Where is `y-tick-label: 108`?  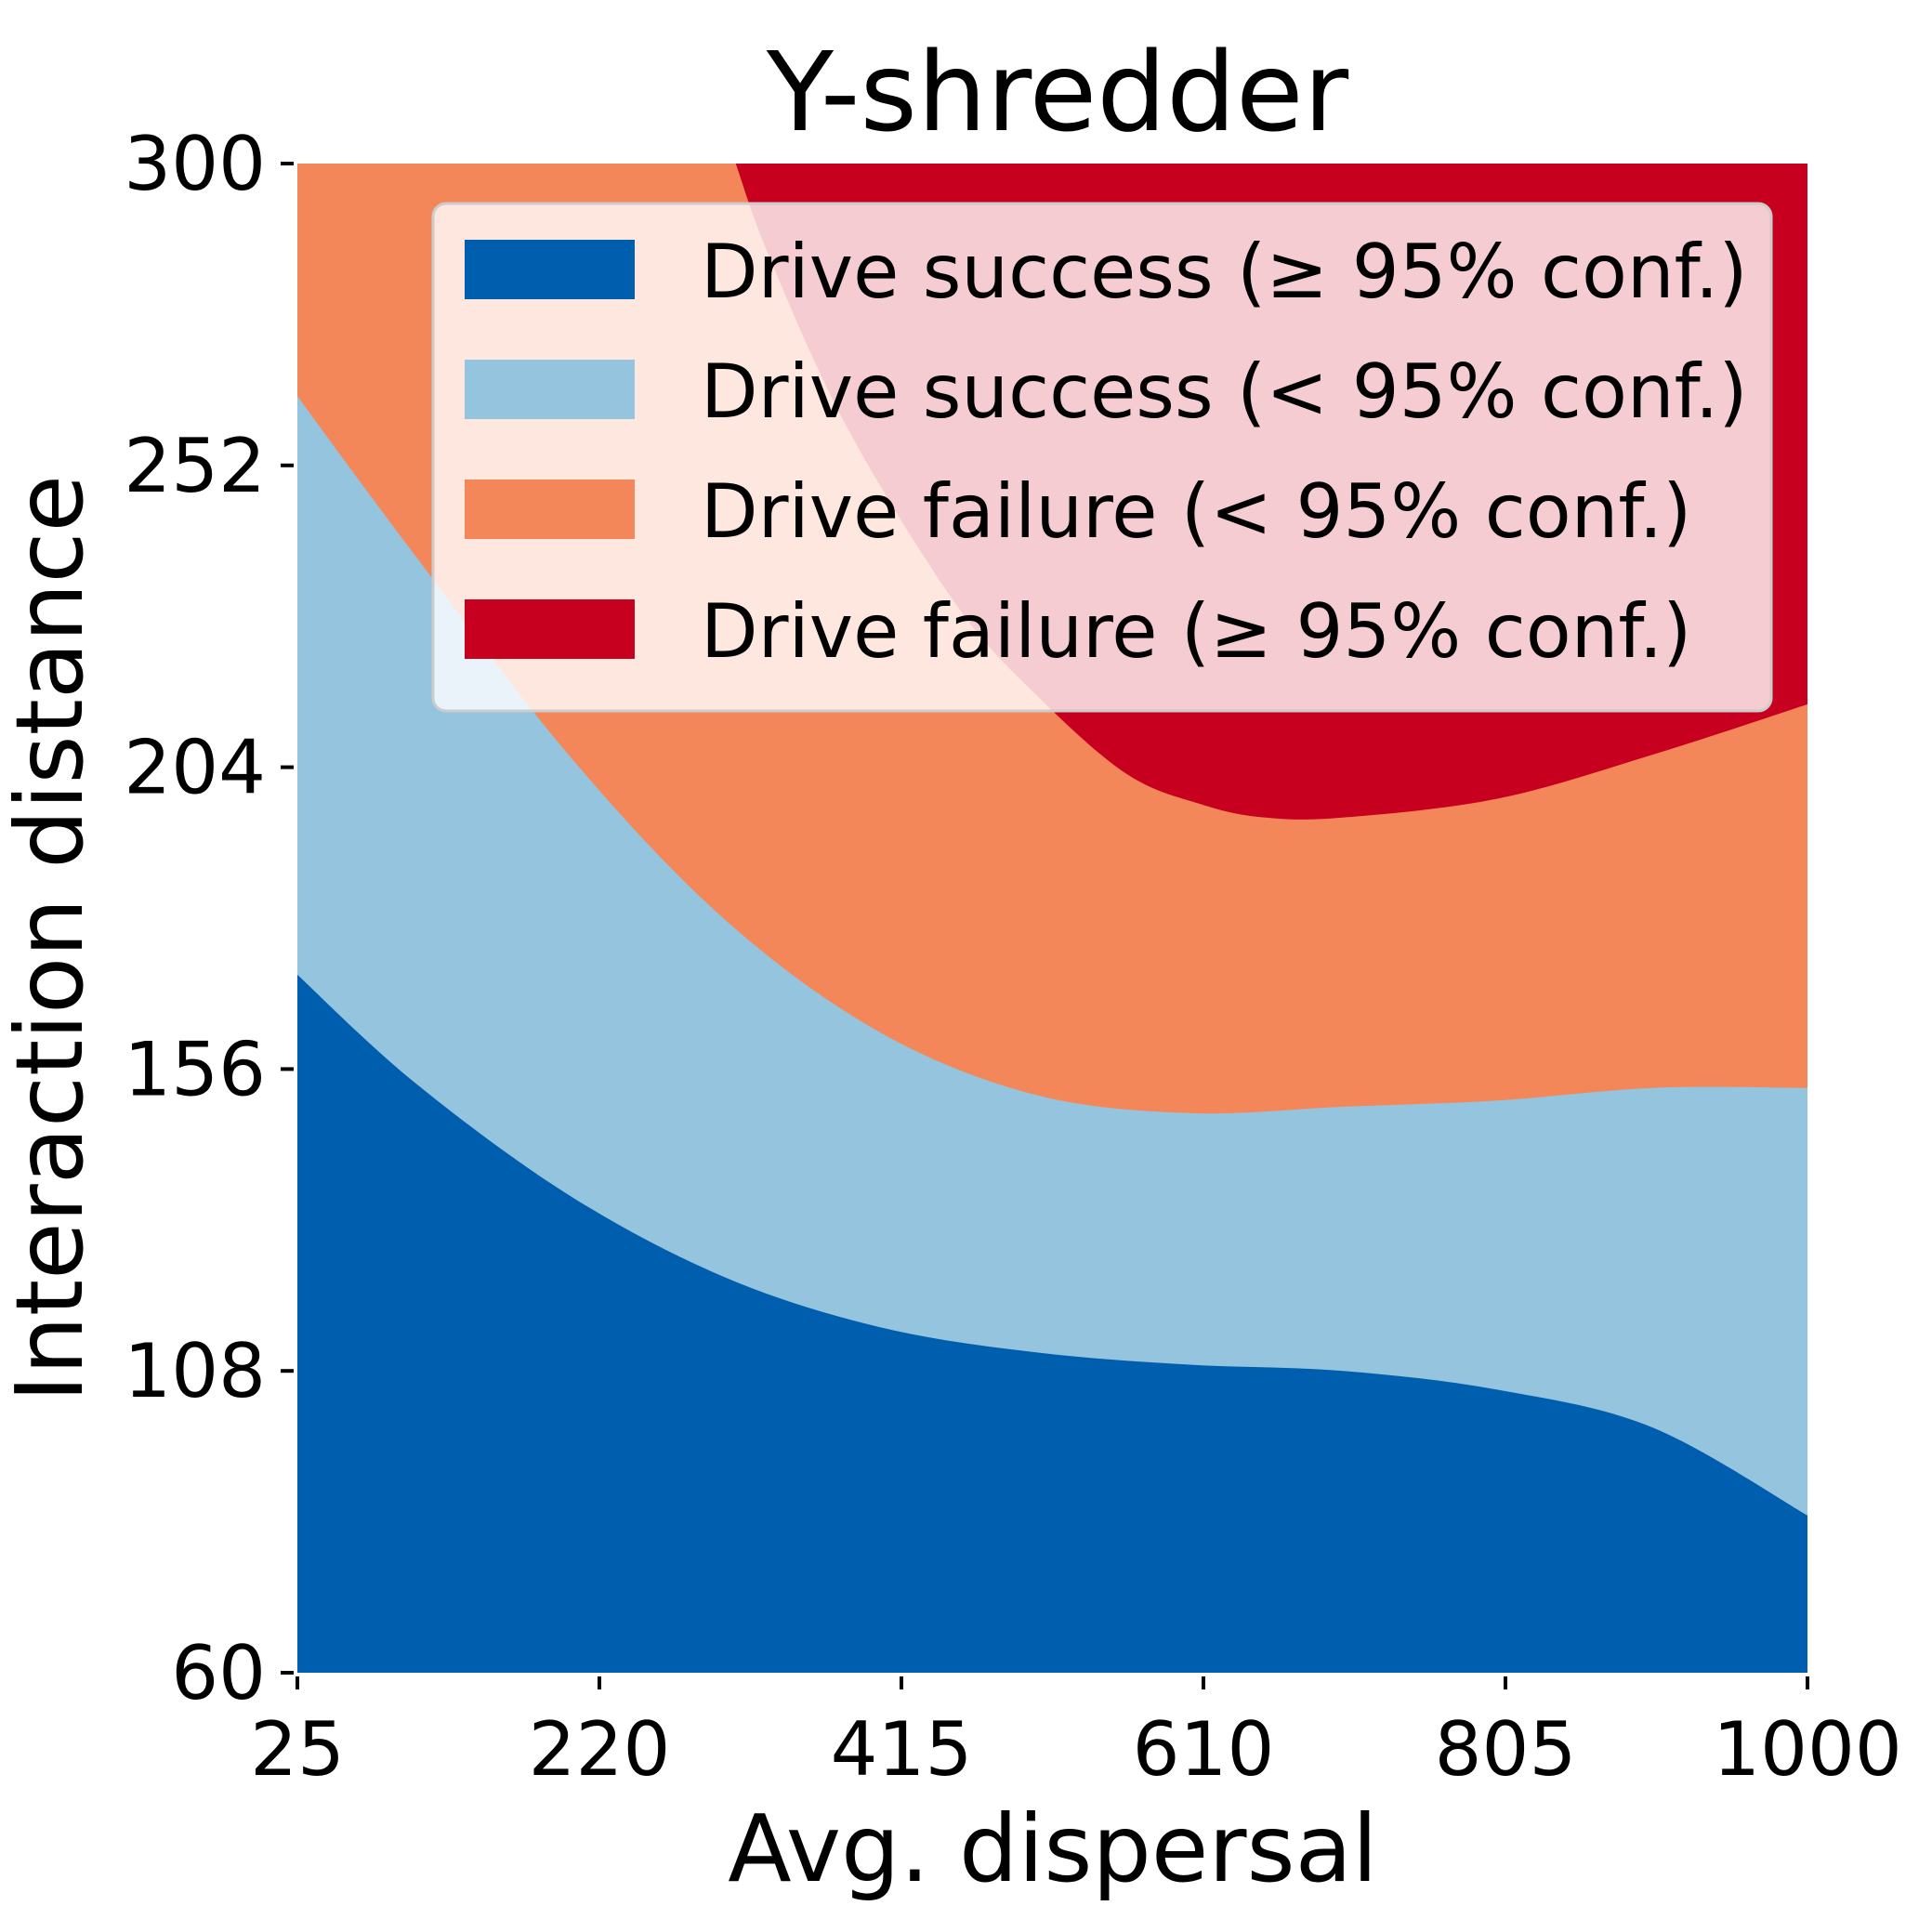 y-tick-label: 108 is located at coordinates (195, 1371).